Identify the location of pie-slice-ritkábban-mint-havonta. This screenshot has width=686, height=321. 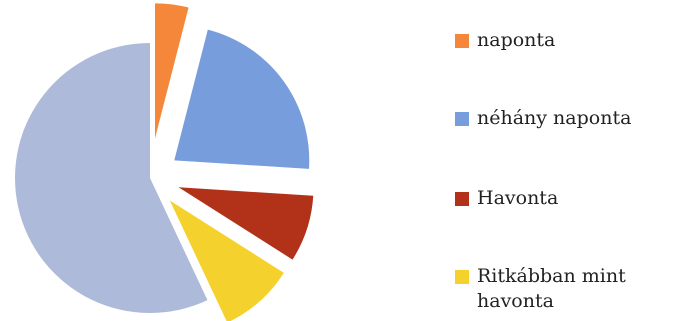
(226, 260).